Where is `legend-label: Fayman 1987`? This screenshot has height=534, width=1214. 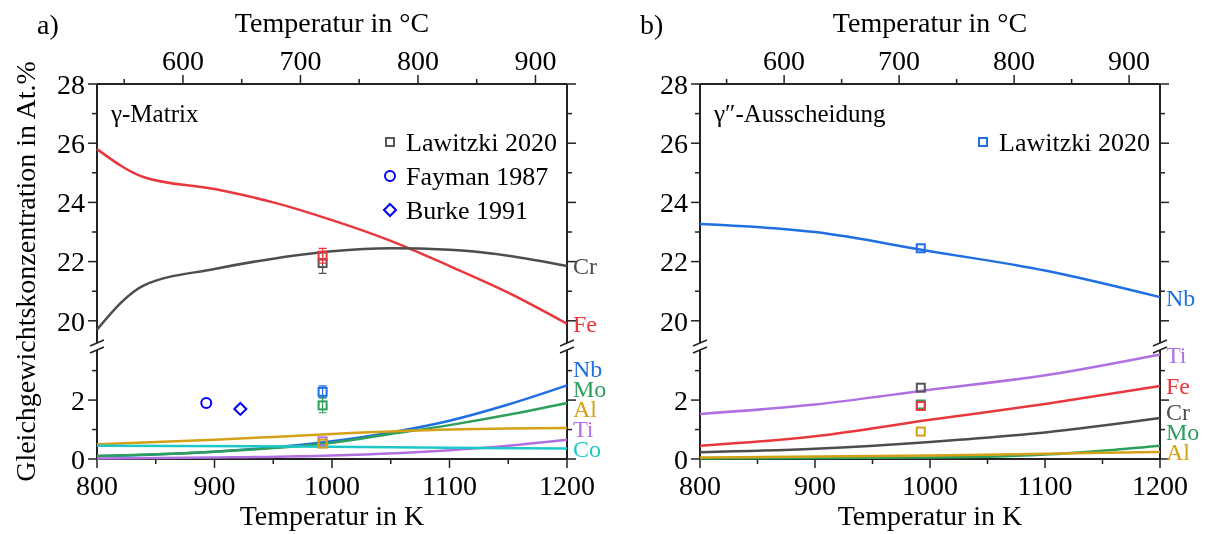 legend-label: Fayman 1987 is located at coordinates (477, 177).